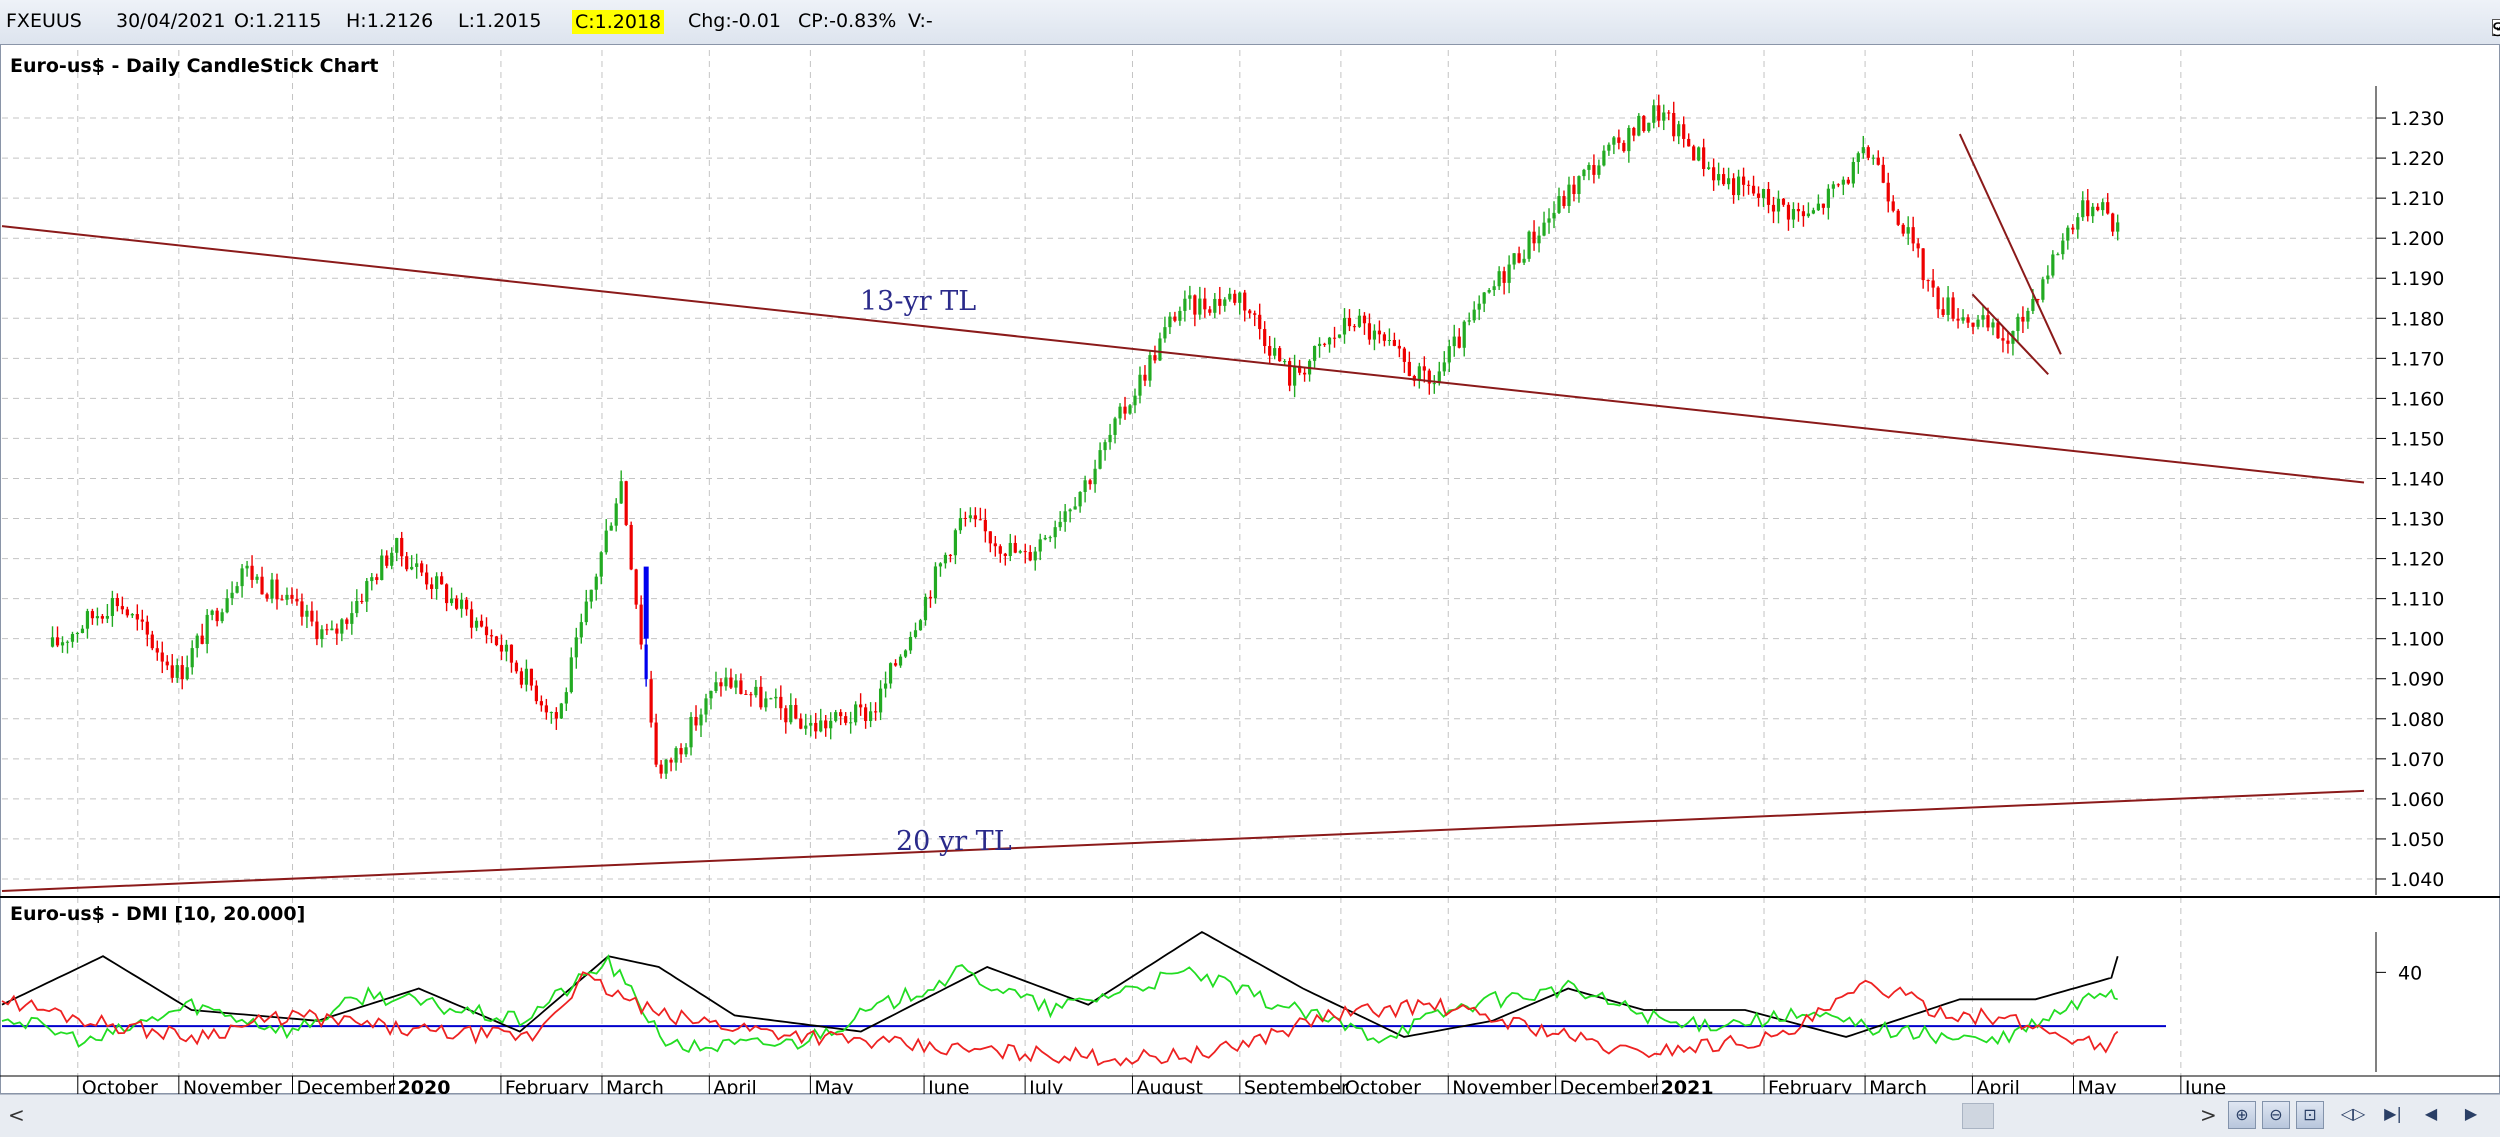 The image size is (2500, 1137). I want to click on zoom-out-icon: ⊖, so click(2276, 1115).